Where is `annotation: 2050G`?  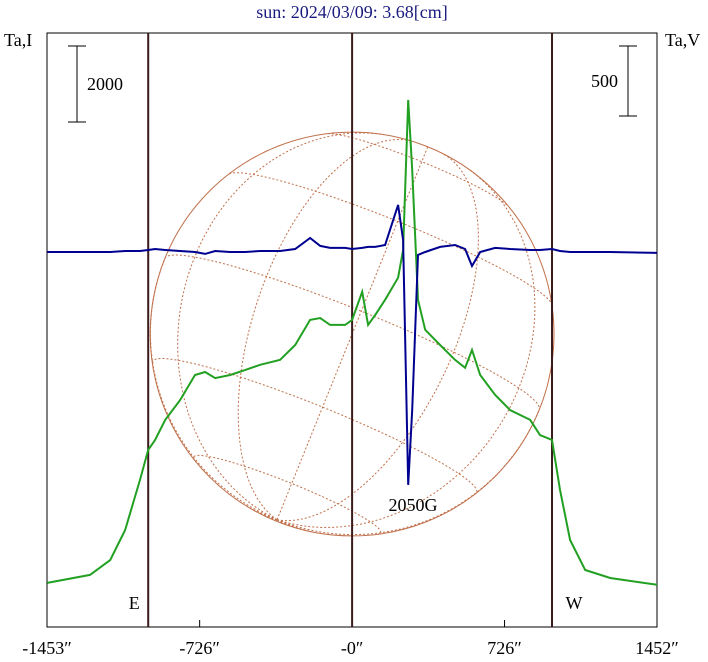 annotation: 2050G is located at coordinates (413, 505).